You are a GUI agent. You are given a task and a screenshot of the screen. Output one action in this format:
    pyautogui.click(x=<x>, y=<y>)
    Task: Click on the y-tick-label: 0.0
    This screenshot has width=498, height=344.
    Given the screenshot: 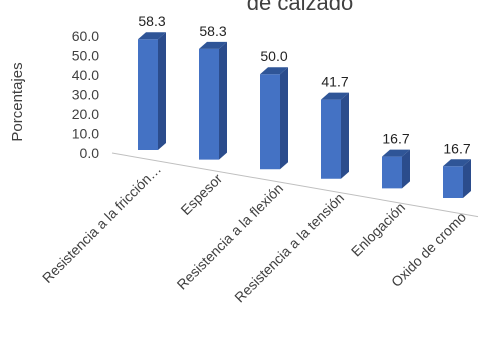 What is the action you would take?
    pyautogui.click(x=90, y=153)
    